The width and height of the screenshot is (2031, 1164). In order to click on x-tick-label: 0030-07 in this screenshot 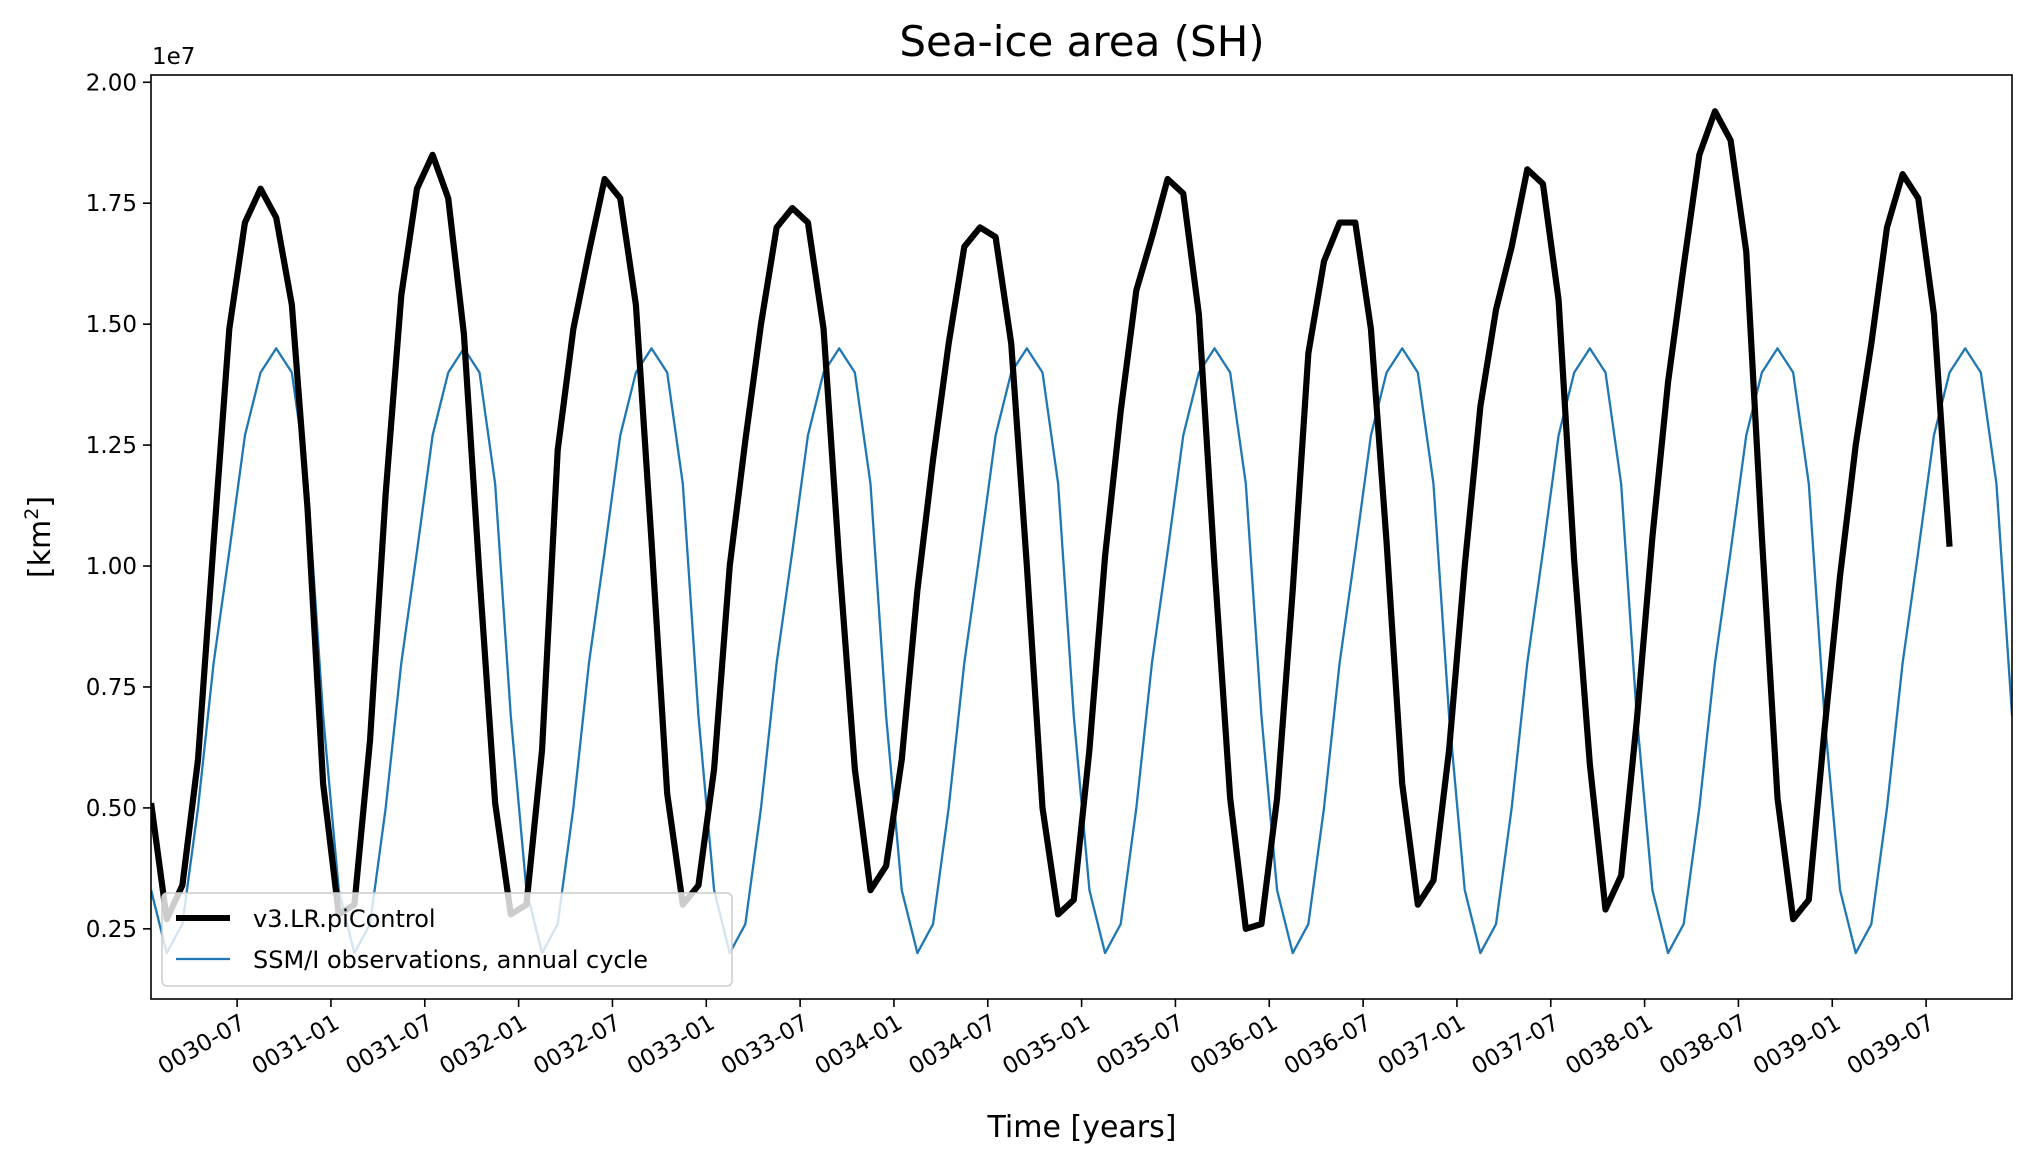, I will do `click(202, 1045)`.